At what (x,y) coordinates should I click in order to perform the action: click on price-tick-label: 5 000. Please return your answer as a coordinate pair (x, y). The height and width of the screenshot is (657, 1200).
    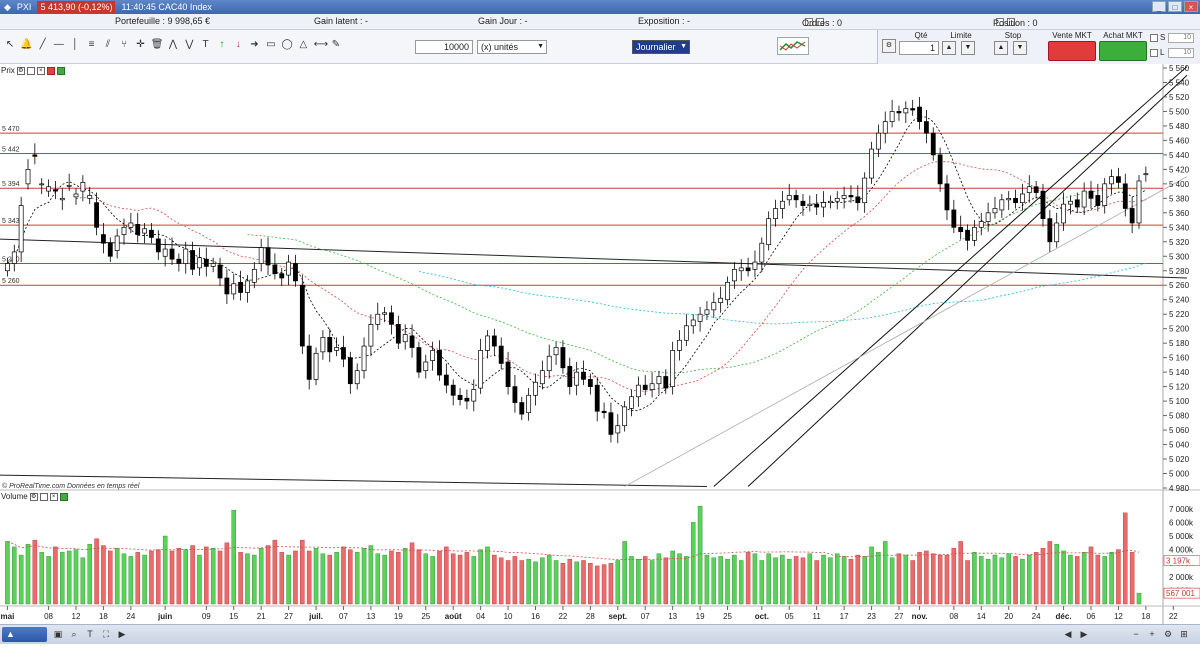
    Looking at the image, I should click on (1179, 474).